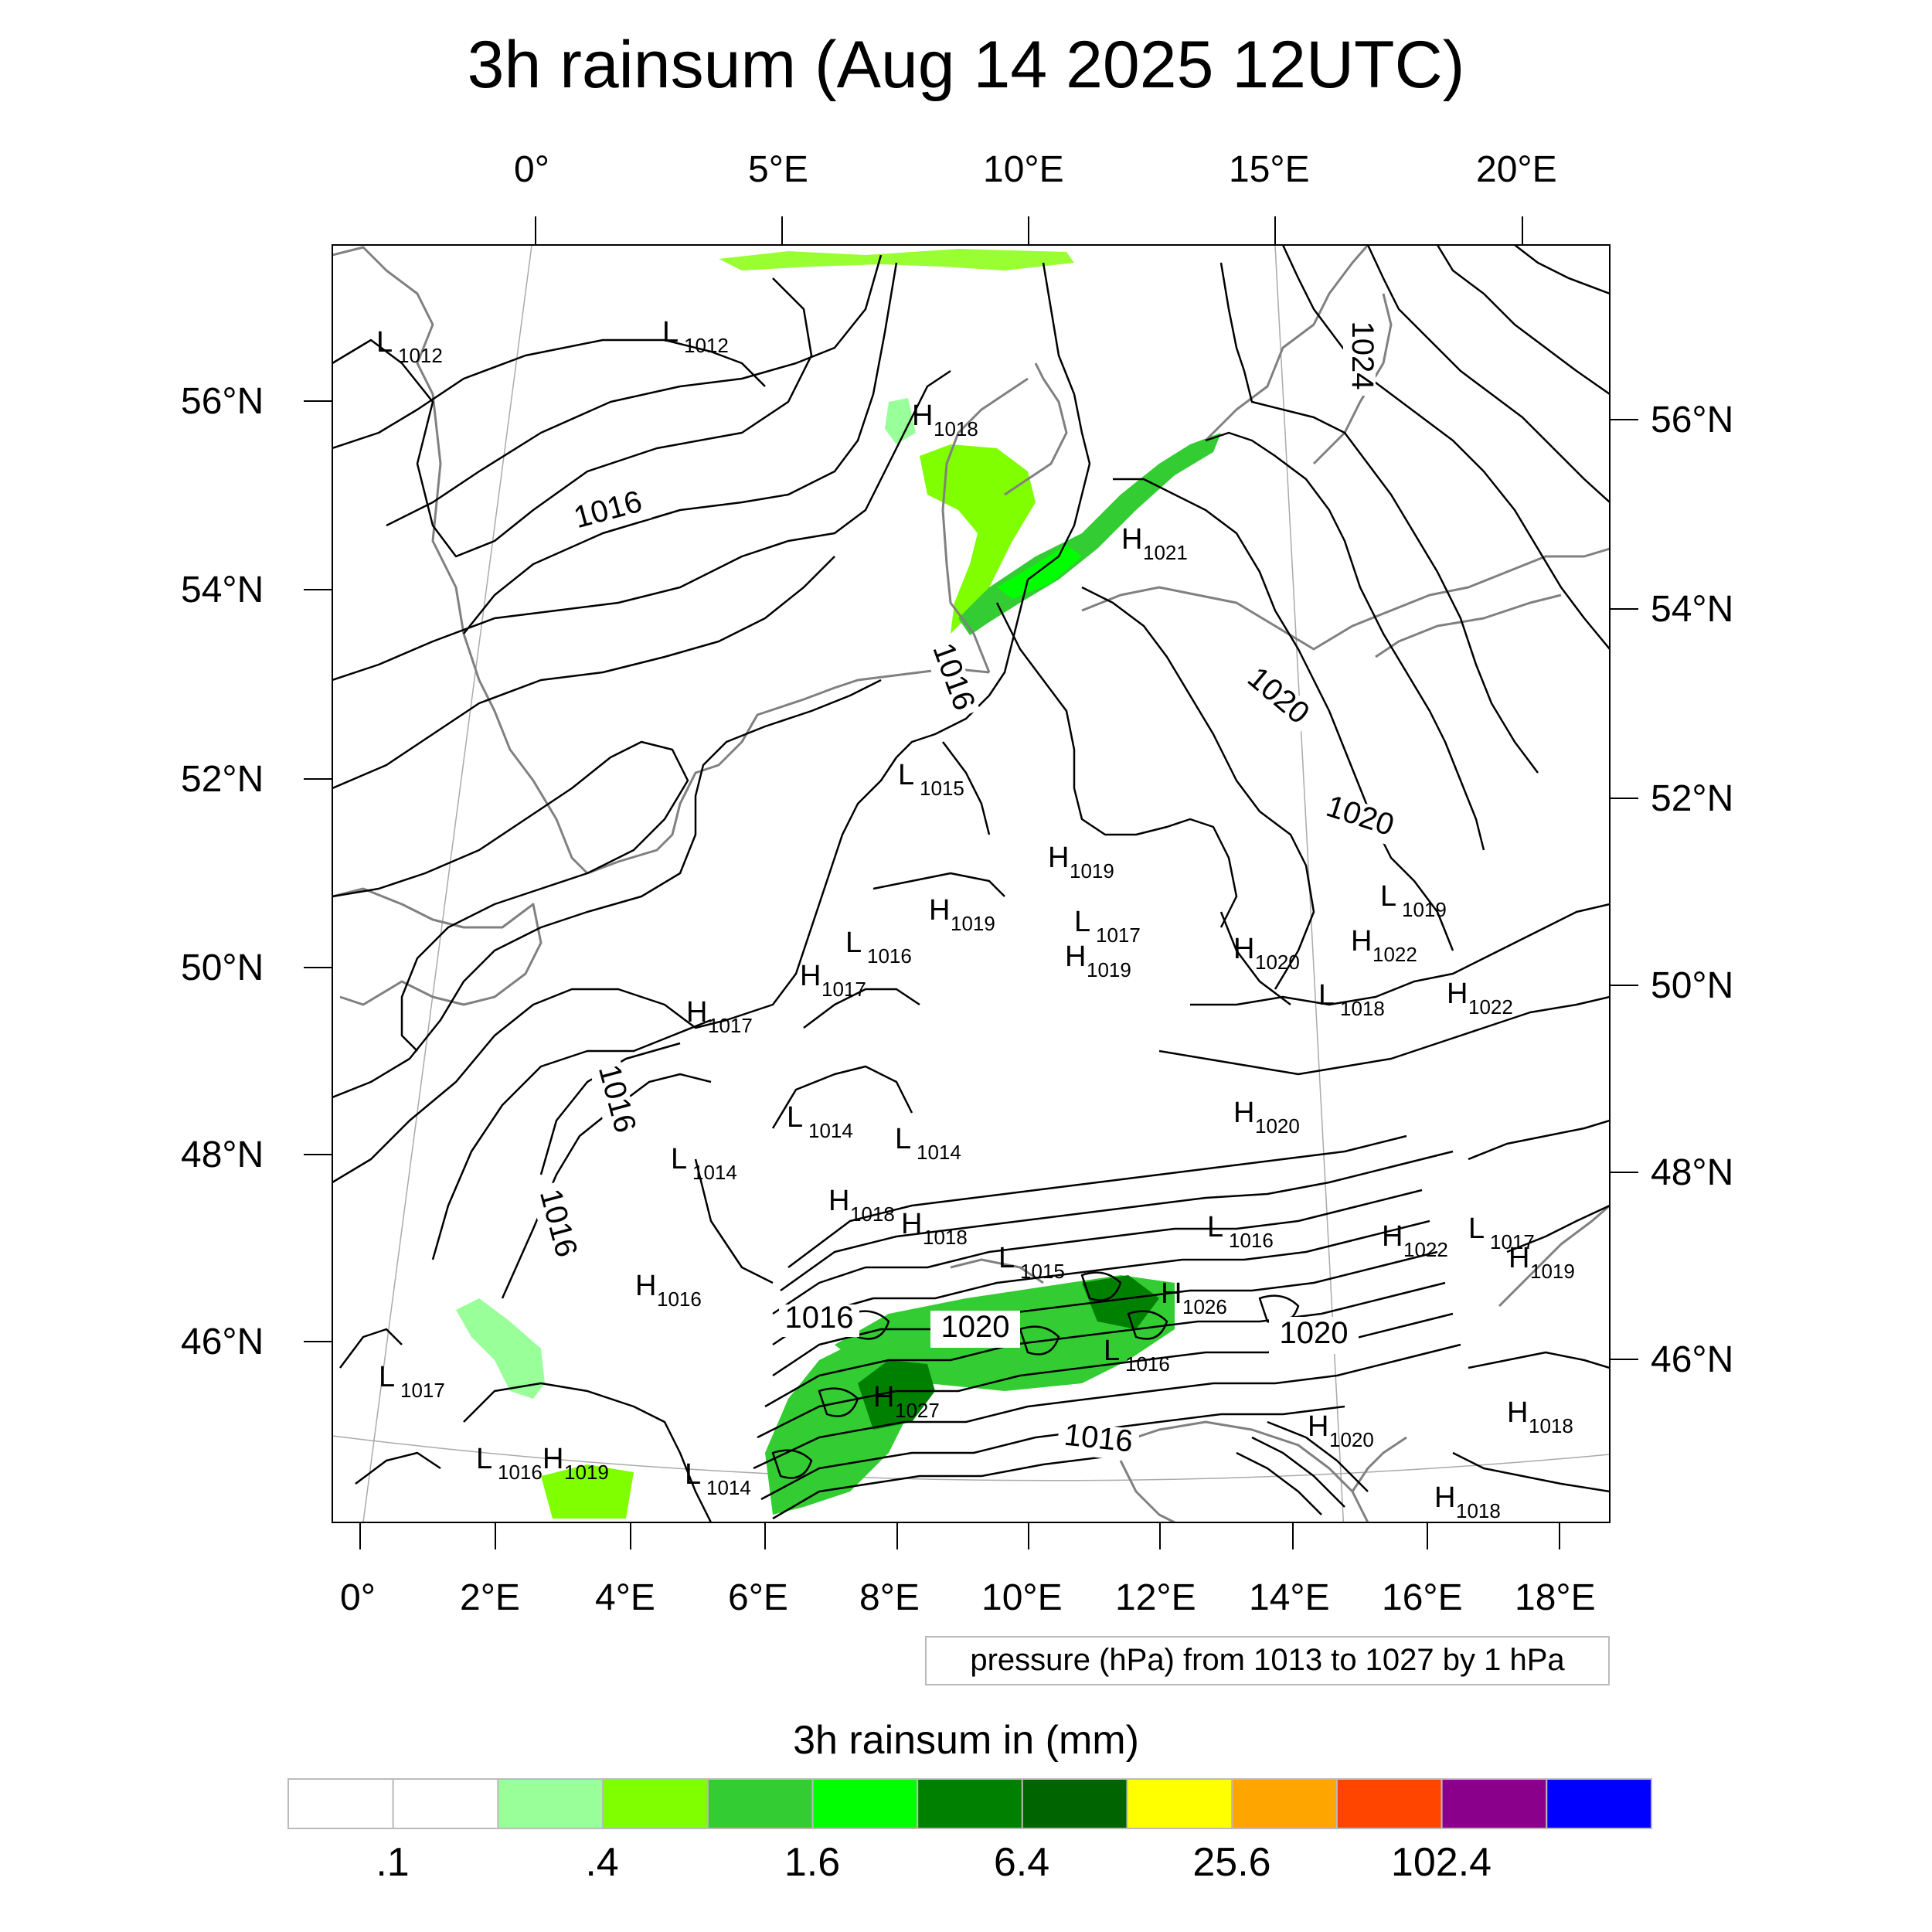  What do you see at coordinates (1362, 355) in the screenshot?
I see `contour-label: 1024` at bounding box center [1362, 355].